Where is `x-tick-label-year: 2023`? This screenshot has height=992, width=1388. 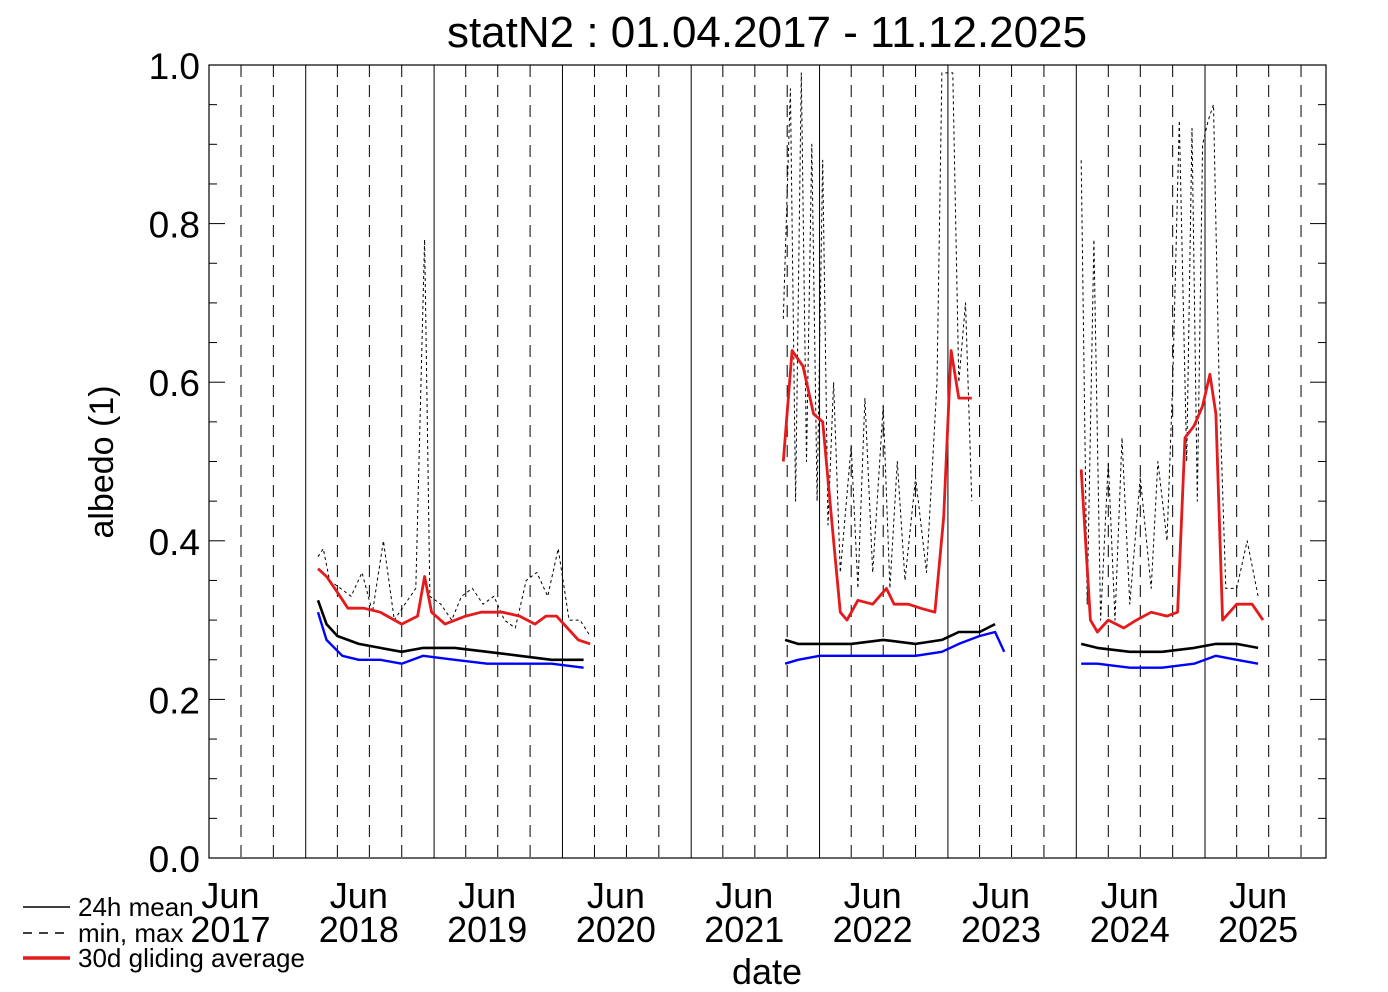
x-tick-label-year: 2023 is located at coordinates (1001, 929).